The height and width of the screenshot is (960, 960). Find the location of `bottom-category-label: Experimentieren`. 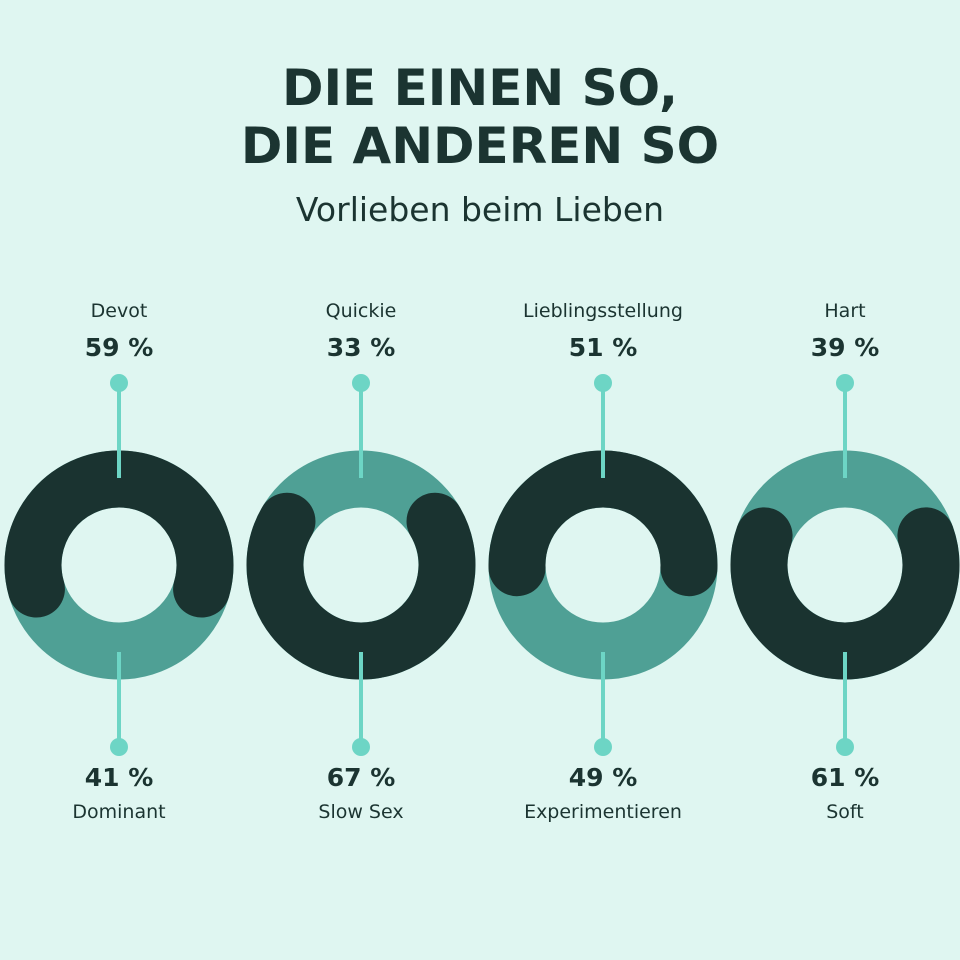

bottom-category-label: Experimentieren is located at coordinates (603, 812).